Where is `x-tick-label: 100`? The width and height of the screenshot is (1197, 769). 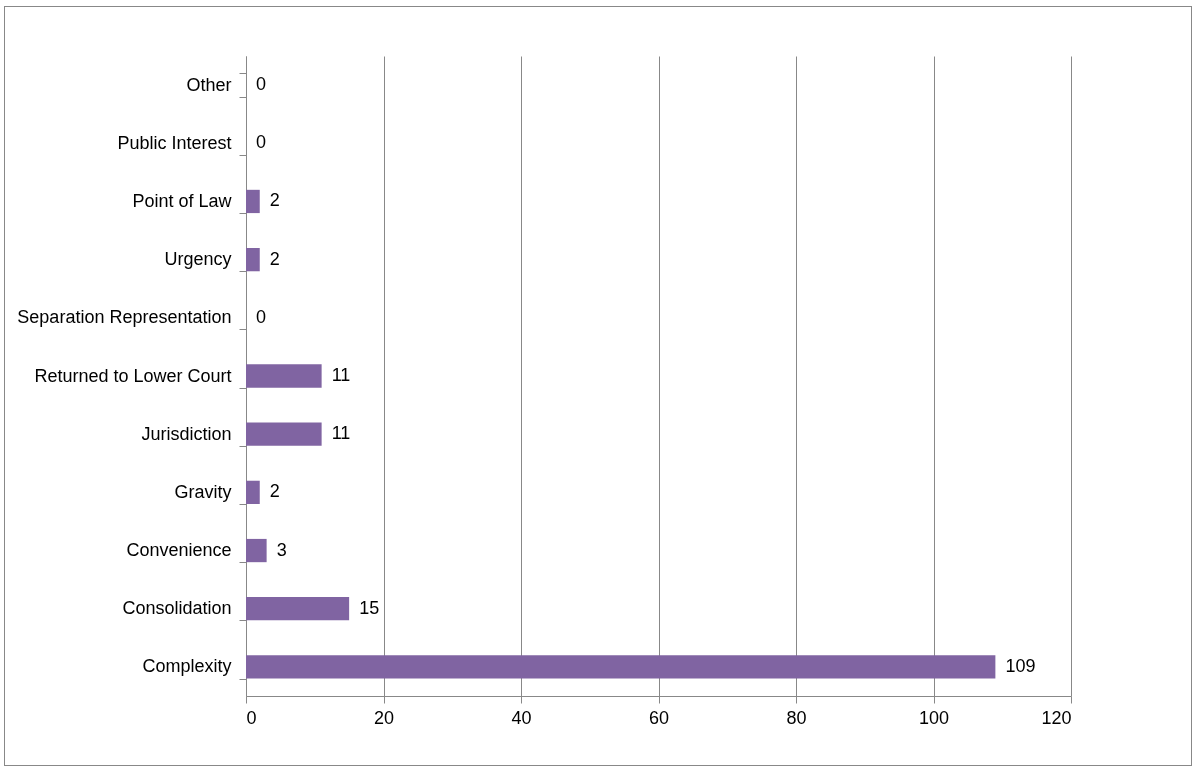 x-tick-label: 100 is located at coordinates (934, 717).